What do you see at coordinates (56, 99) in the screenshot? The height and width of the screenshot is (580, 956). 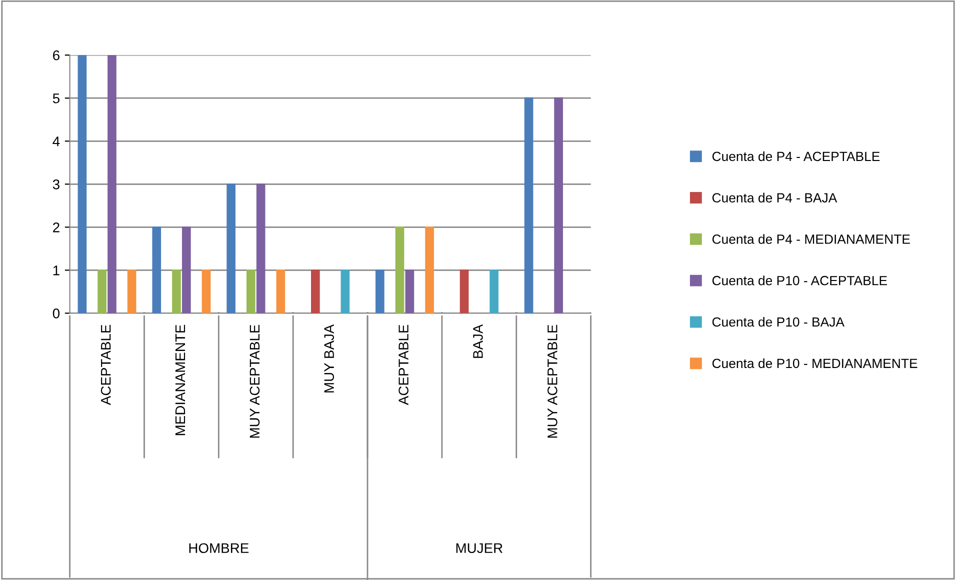 I see `y-tick-label: 5` at bounding box center [56, 99].